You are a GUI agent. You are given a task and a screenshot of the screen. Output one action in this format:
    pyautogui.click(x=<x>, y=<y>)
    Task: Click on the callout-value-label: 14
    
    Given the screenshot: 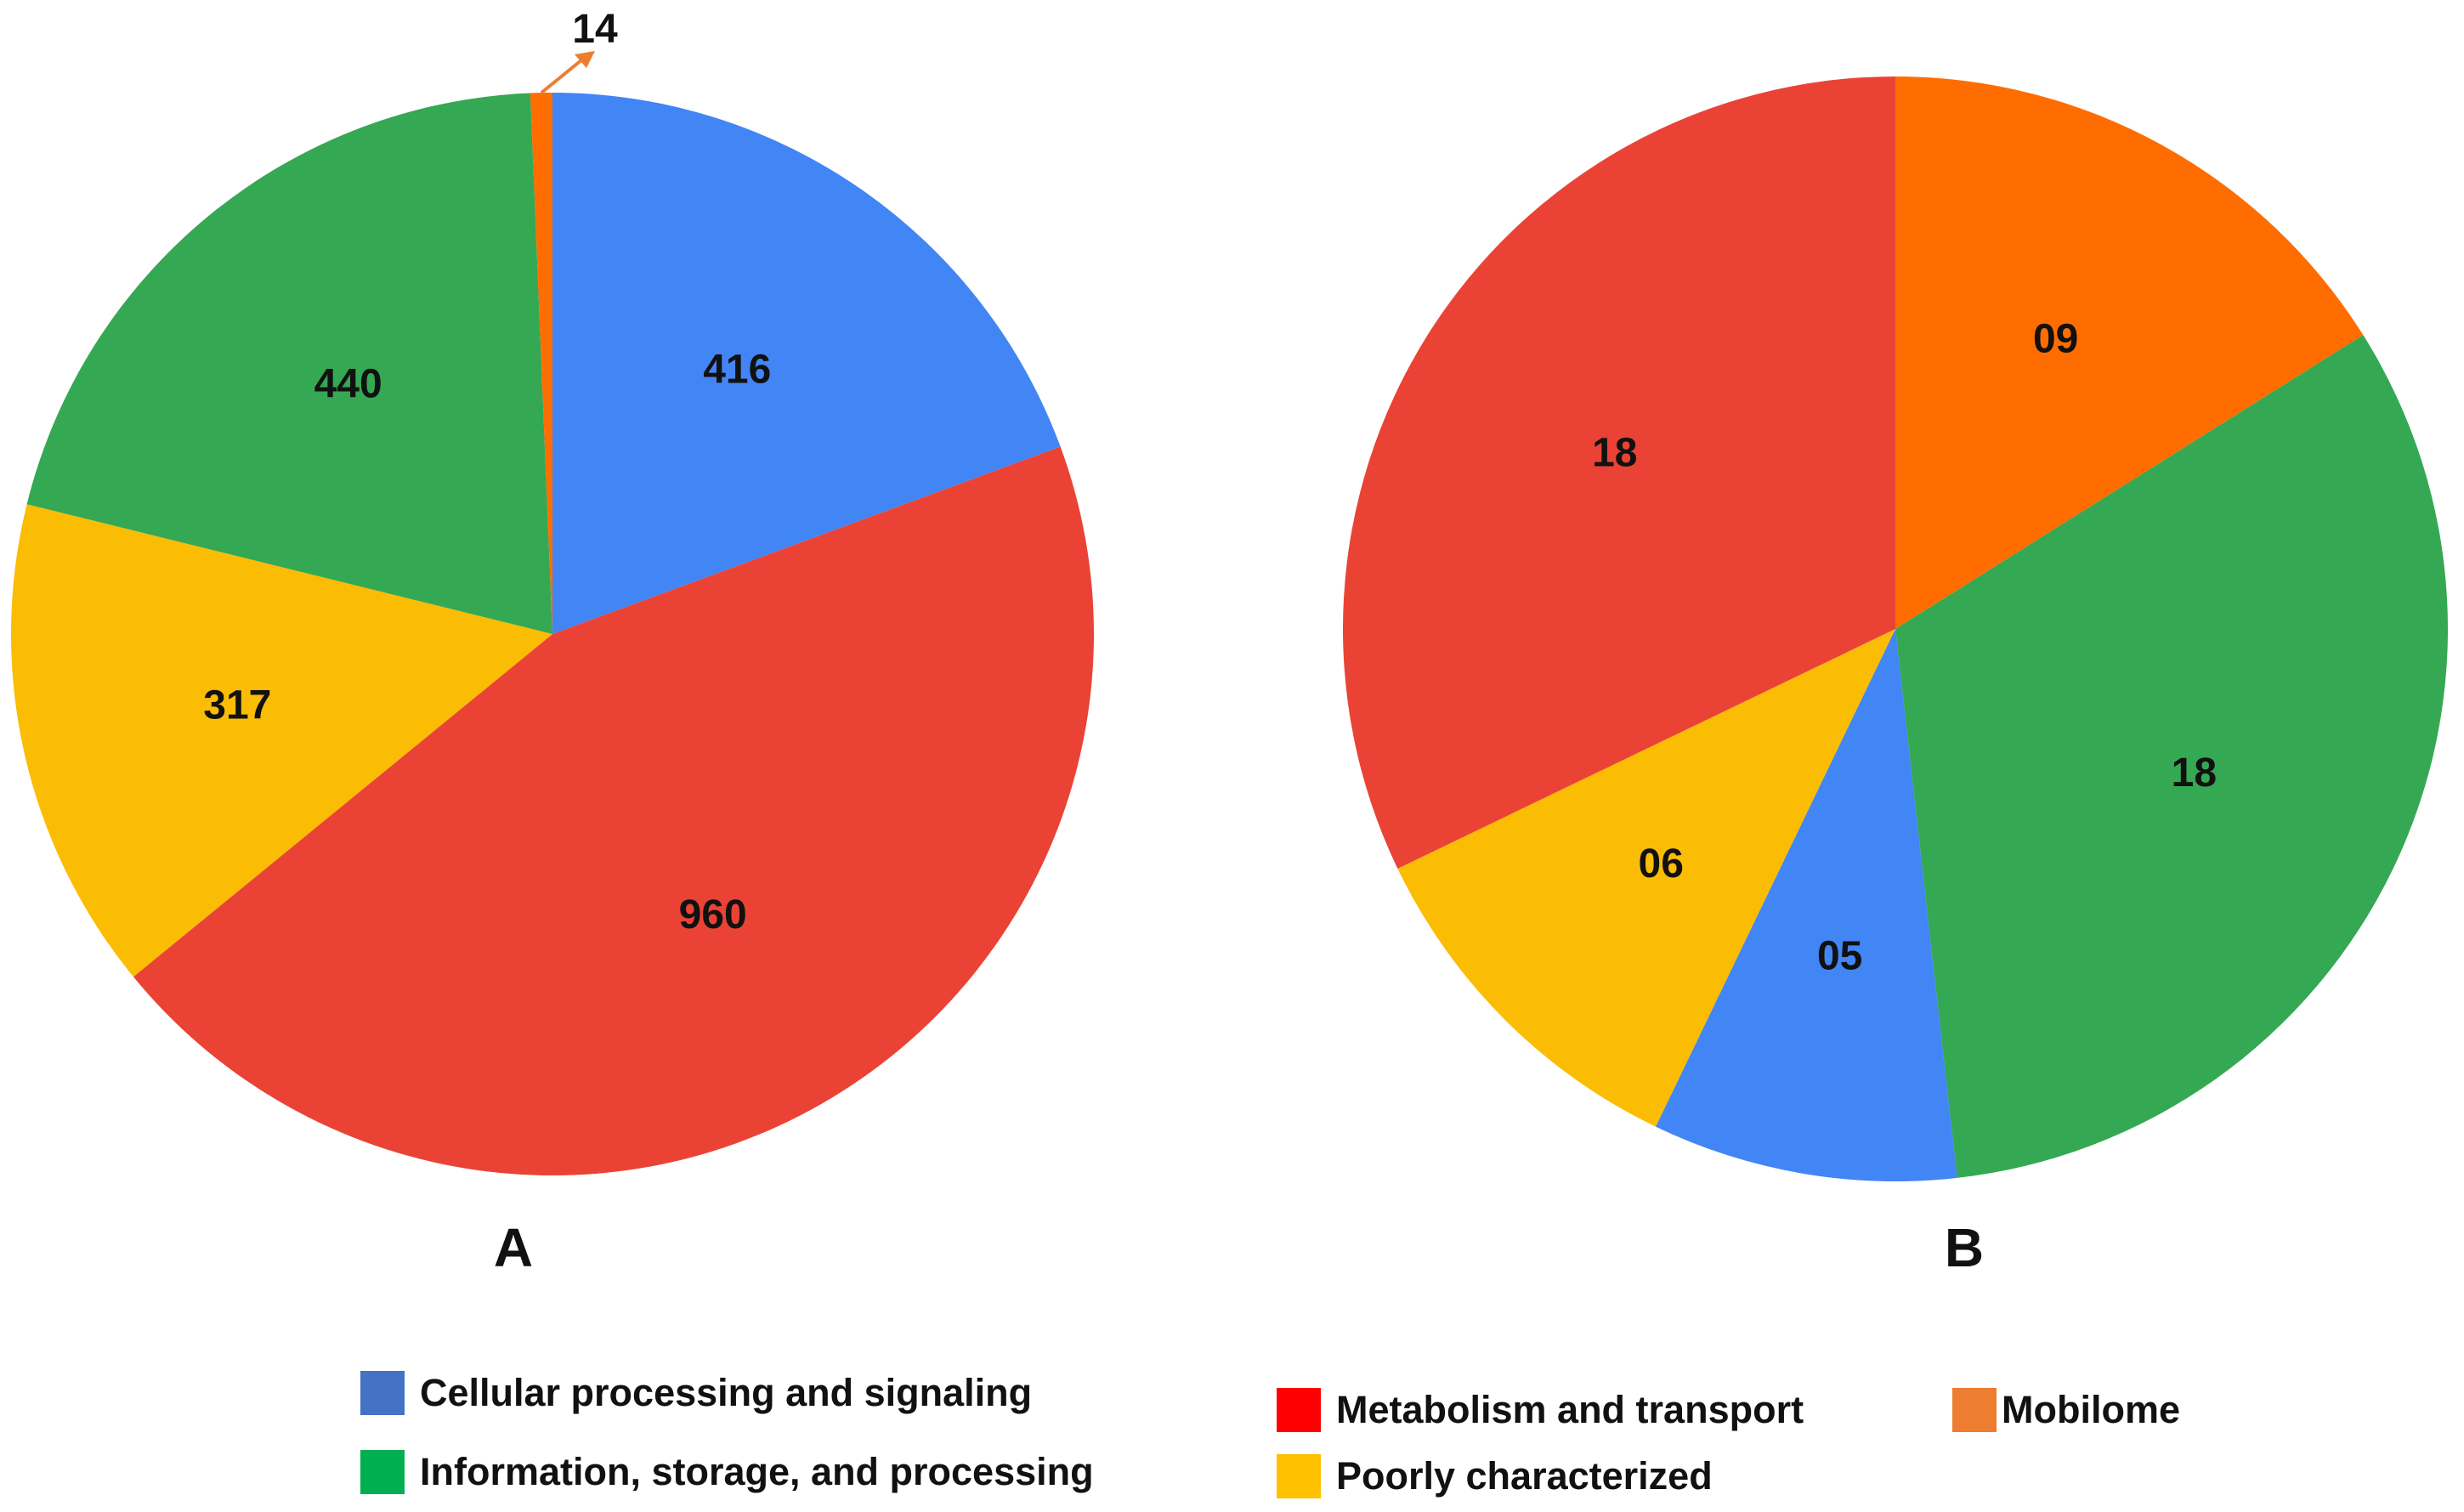 What is the action you would take?
    pyautogui.click(x=595, y=29)
    